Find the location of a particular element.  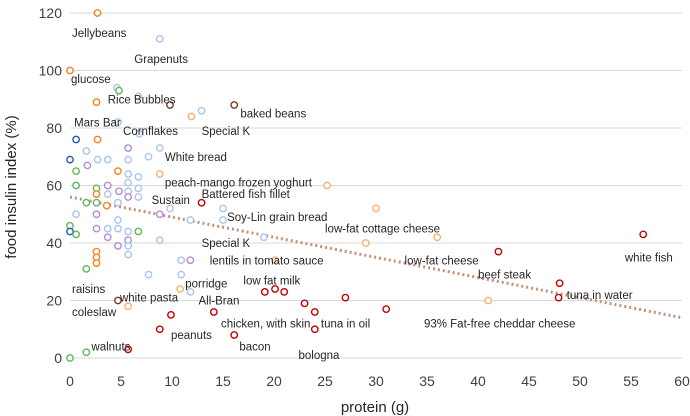

point-label: Mars Bar is located at coordinates (97, 123).